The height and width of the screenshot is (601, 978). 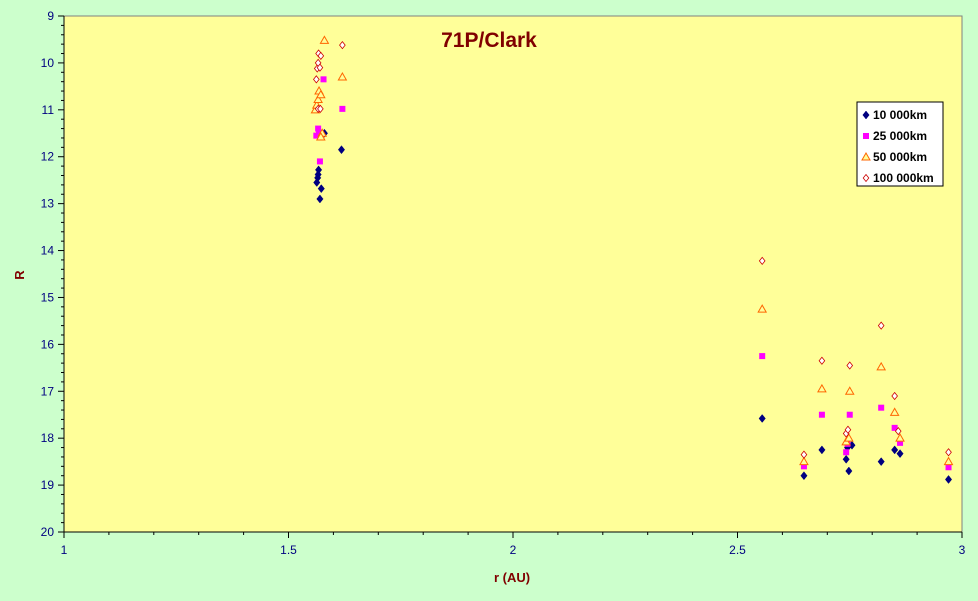 What do you see at coordinates (737, 550) in the screenshot?
I see `x-tick-label: 2.5` at bounding box center [737, 550].